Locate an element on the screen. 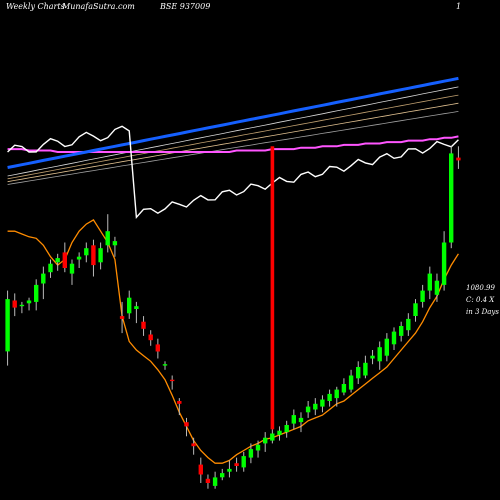 The width and height of the screenshot is (500, 500). annotation-change: C: 0.4 X is located at coordinates (480, 300).